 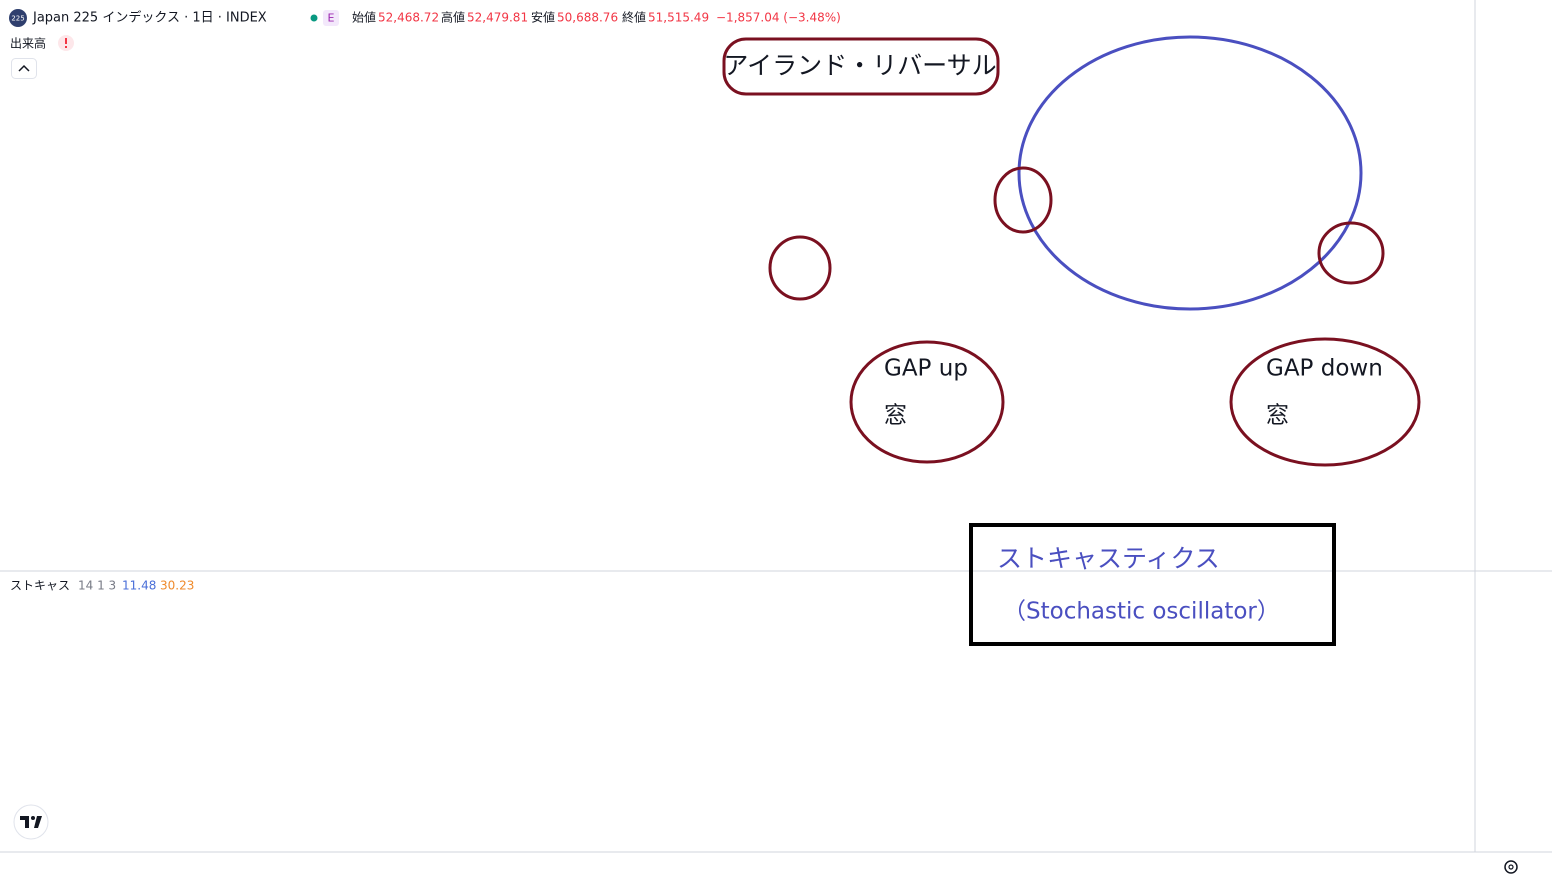 What do you see at coordinates (926, 369) in the screenshot?
I see `annotation: GAP up` at bounding box center [926, 369].